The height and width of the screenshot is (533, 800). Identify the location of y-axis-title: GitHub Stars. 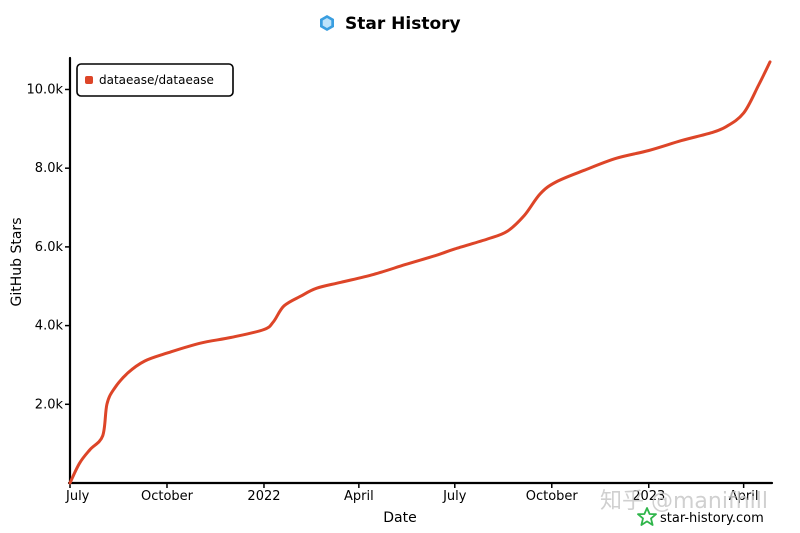
(17, 262).